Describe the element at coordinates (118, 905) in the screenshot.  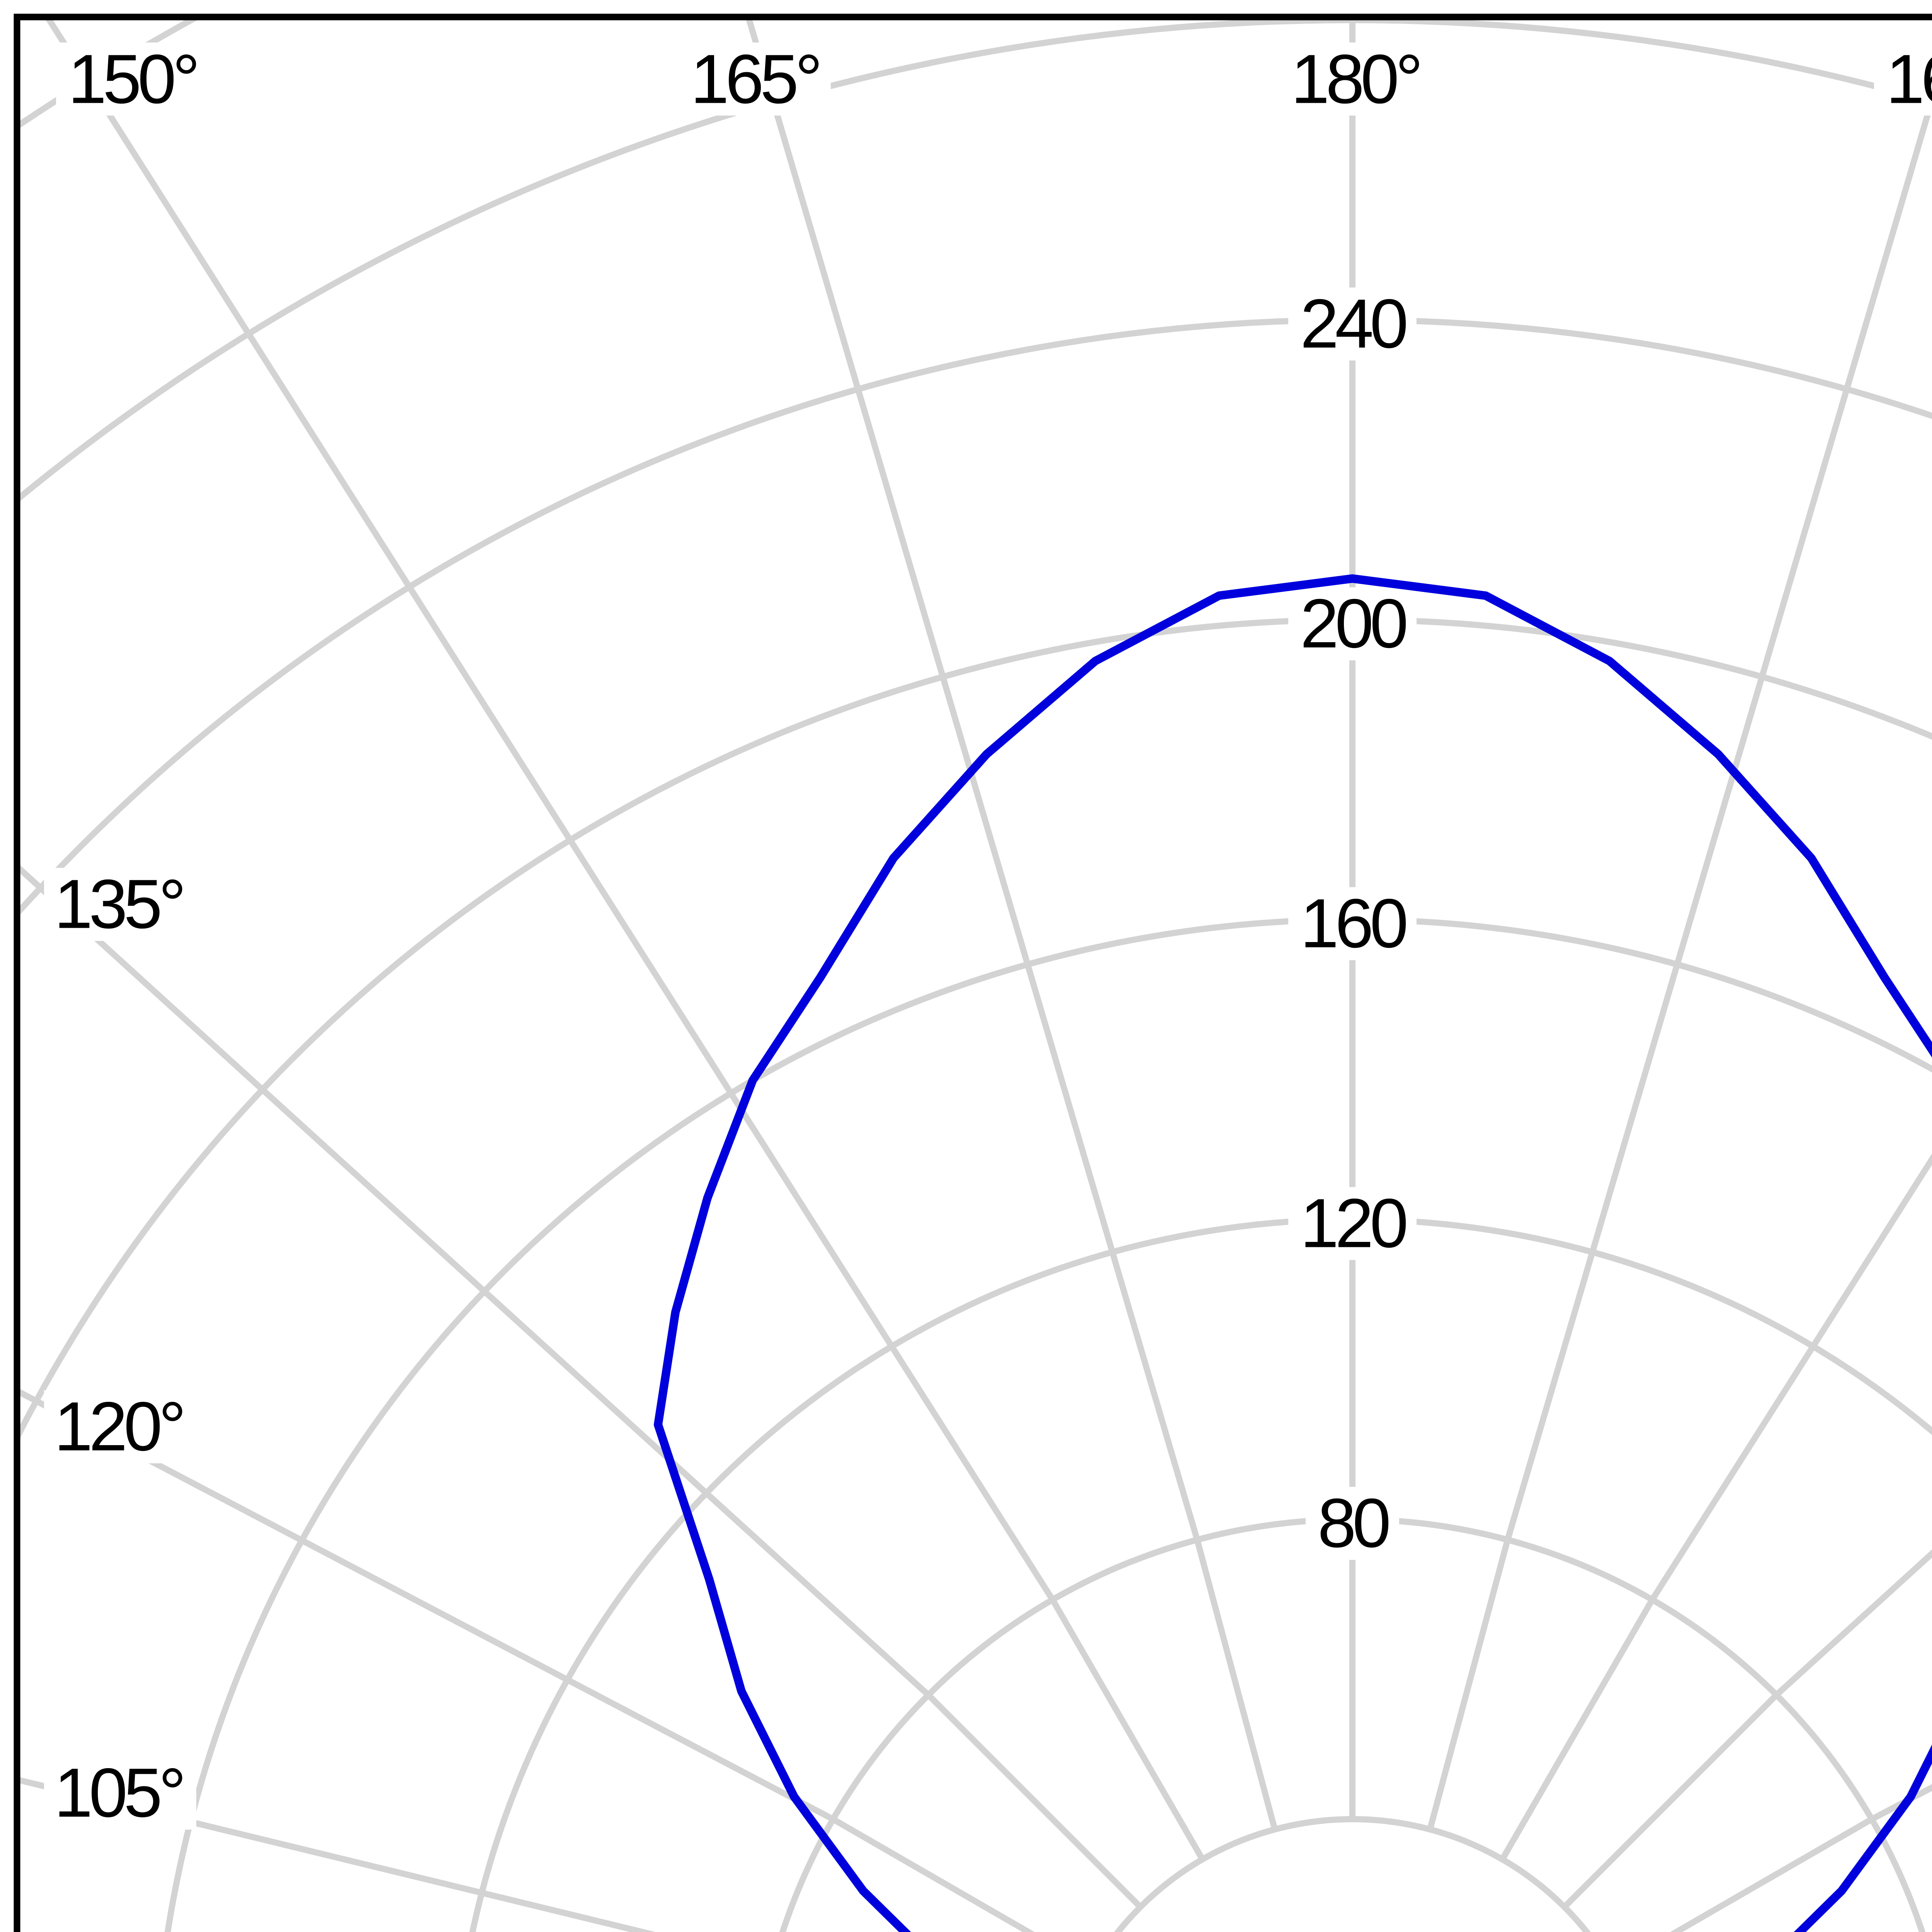
I see `svg-text: 135°` at that location.